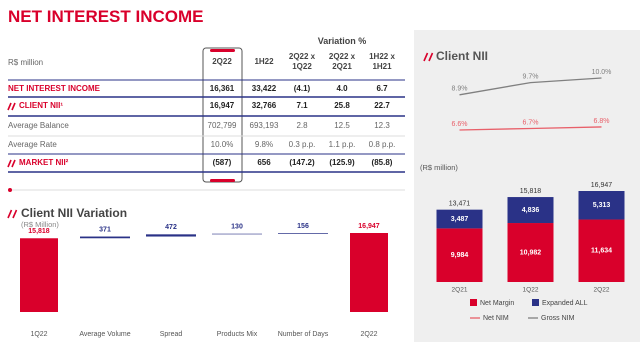  What do you see at coordinates (382, 61) in the screenshot?
I see `table-header: 1H22 x 1H21` at bounding box center [382, 61].